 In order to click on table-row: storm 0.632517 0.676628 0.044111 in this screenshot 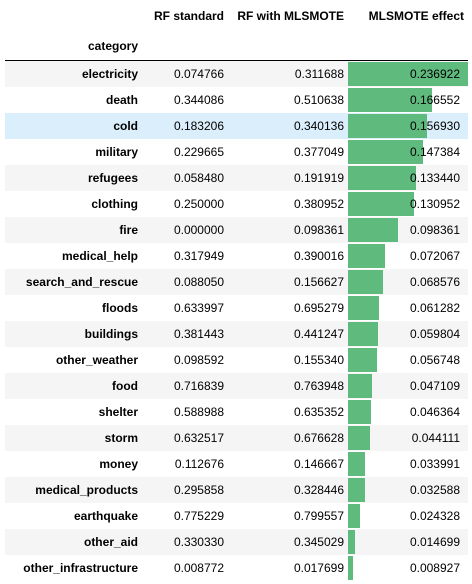, I will do `click(236, 438)`.